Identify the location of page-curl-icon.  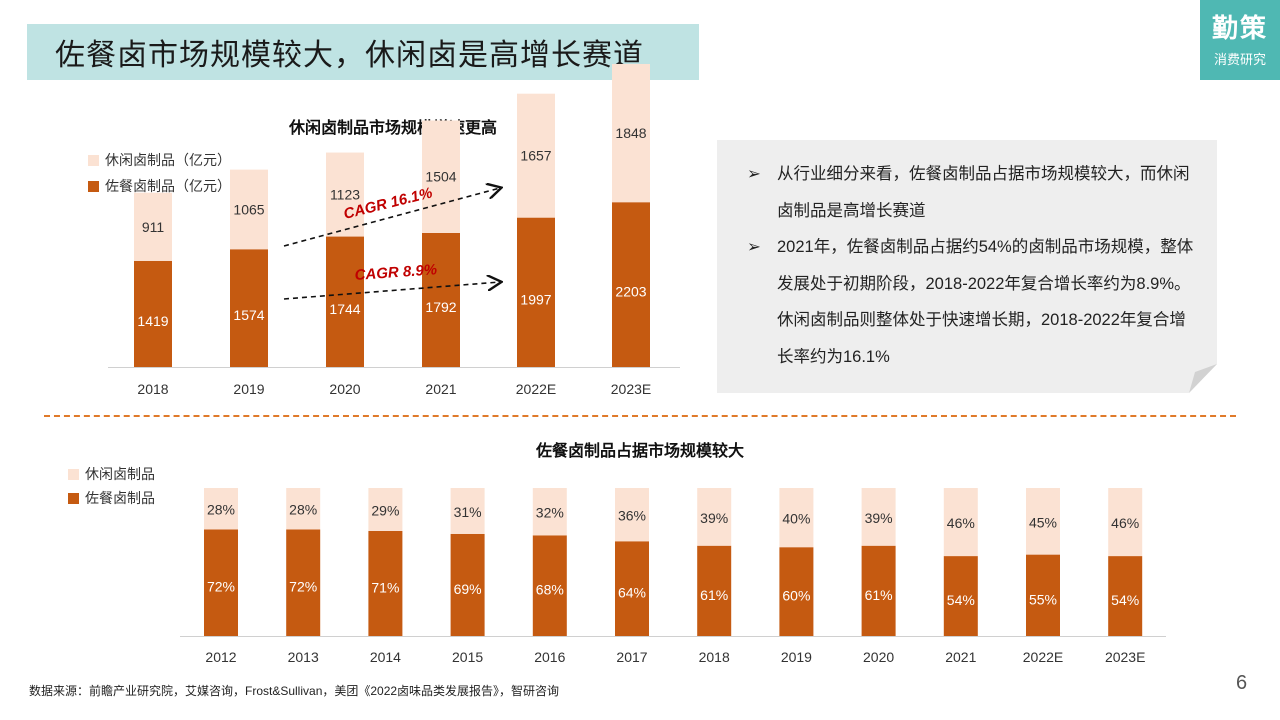
(1203, 378).